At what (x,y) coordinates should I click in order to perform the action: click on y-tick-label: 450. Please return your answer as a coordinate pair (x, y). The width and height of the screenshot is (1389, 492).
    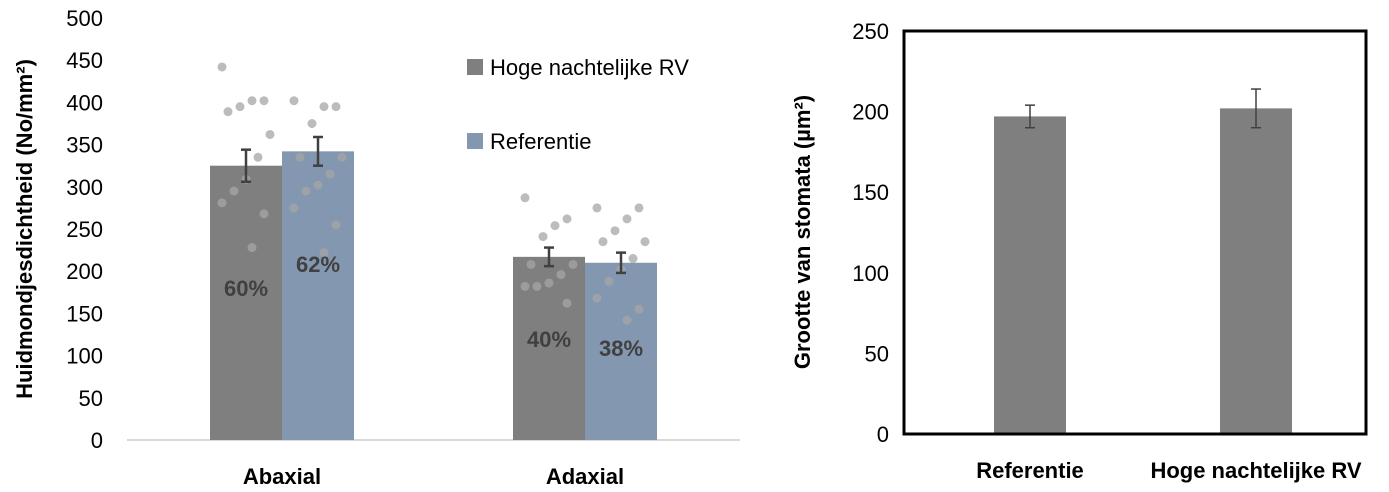
    Looking at the image, I should click on (84, 60).